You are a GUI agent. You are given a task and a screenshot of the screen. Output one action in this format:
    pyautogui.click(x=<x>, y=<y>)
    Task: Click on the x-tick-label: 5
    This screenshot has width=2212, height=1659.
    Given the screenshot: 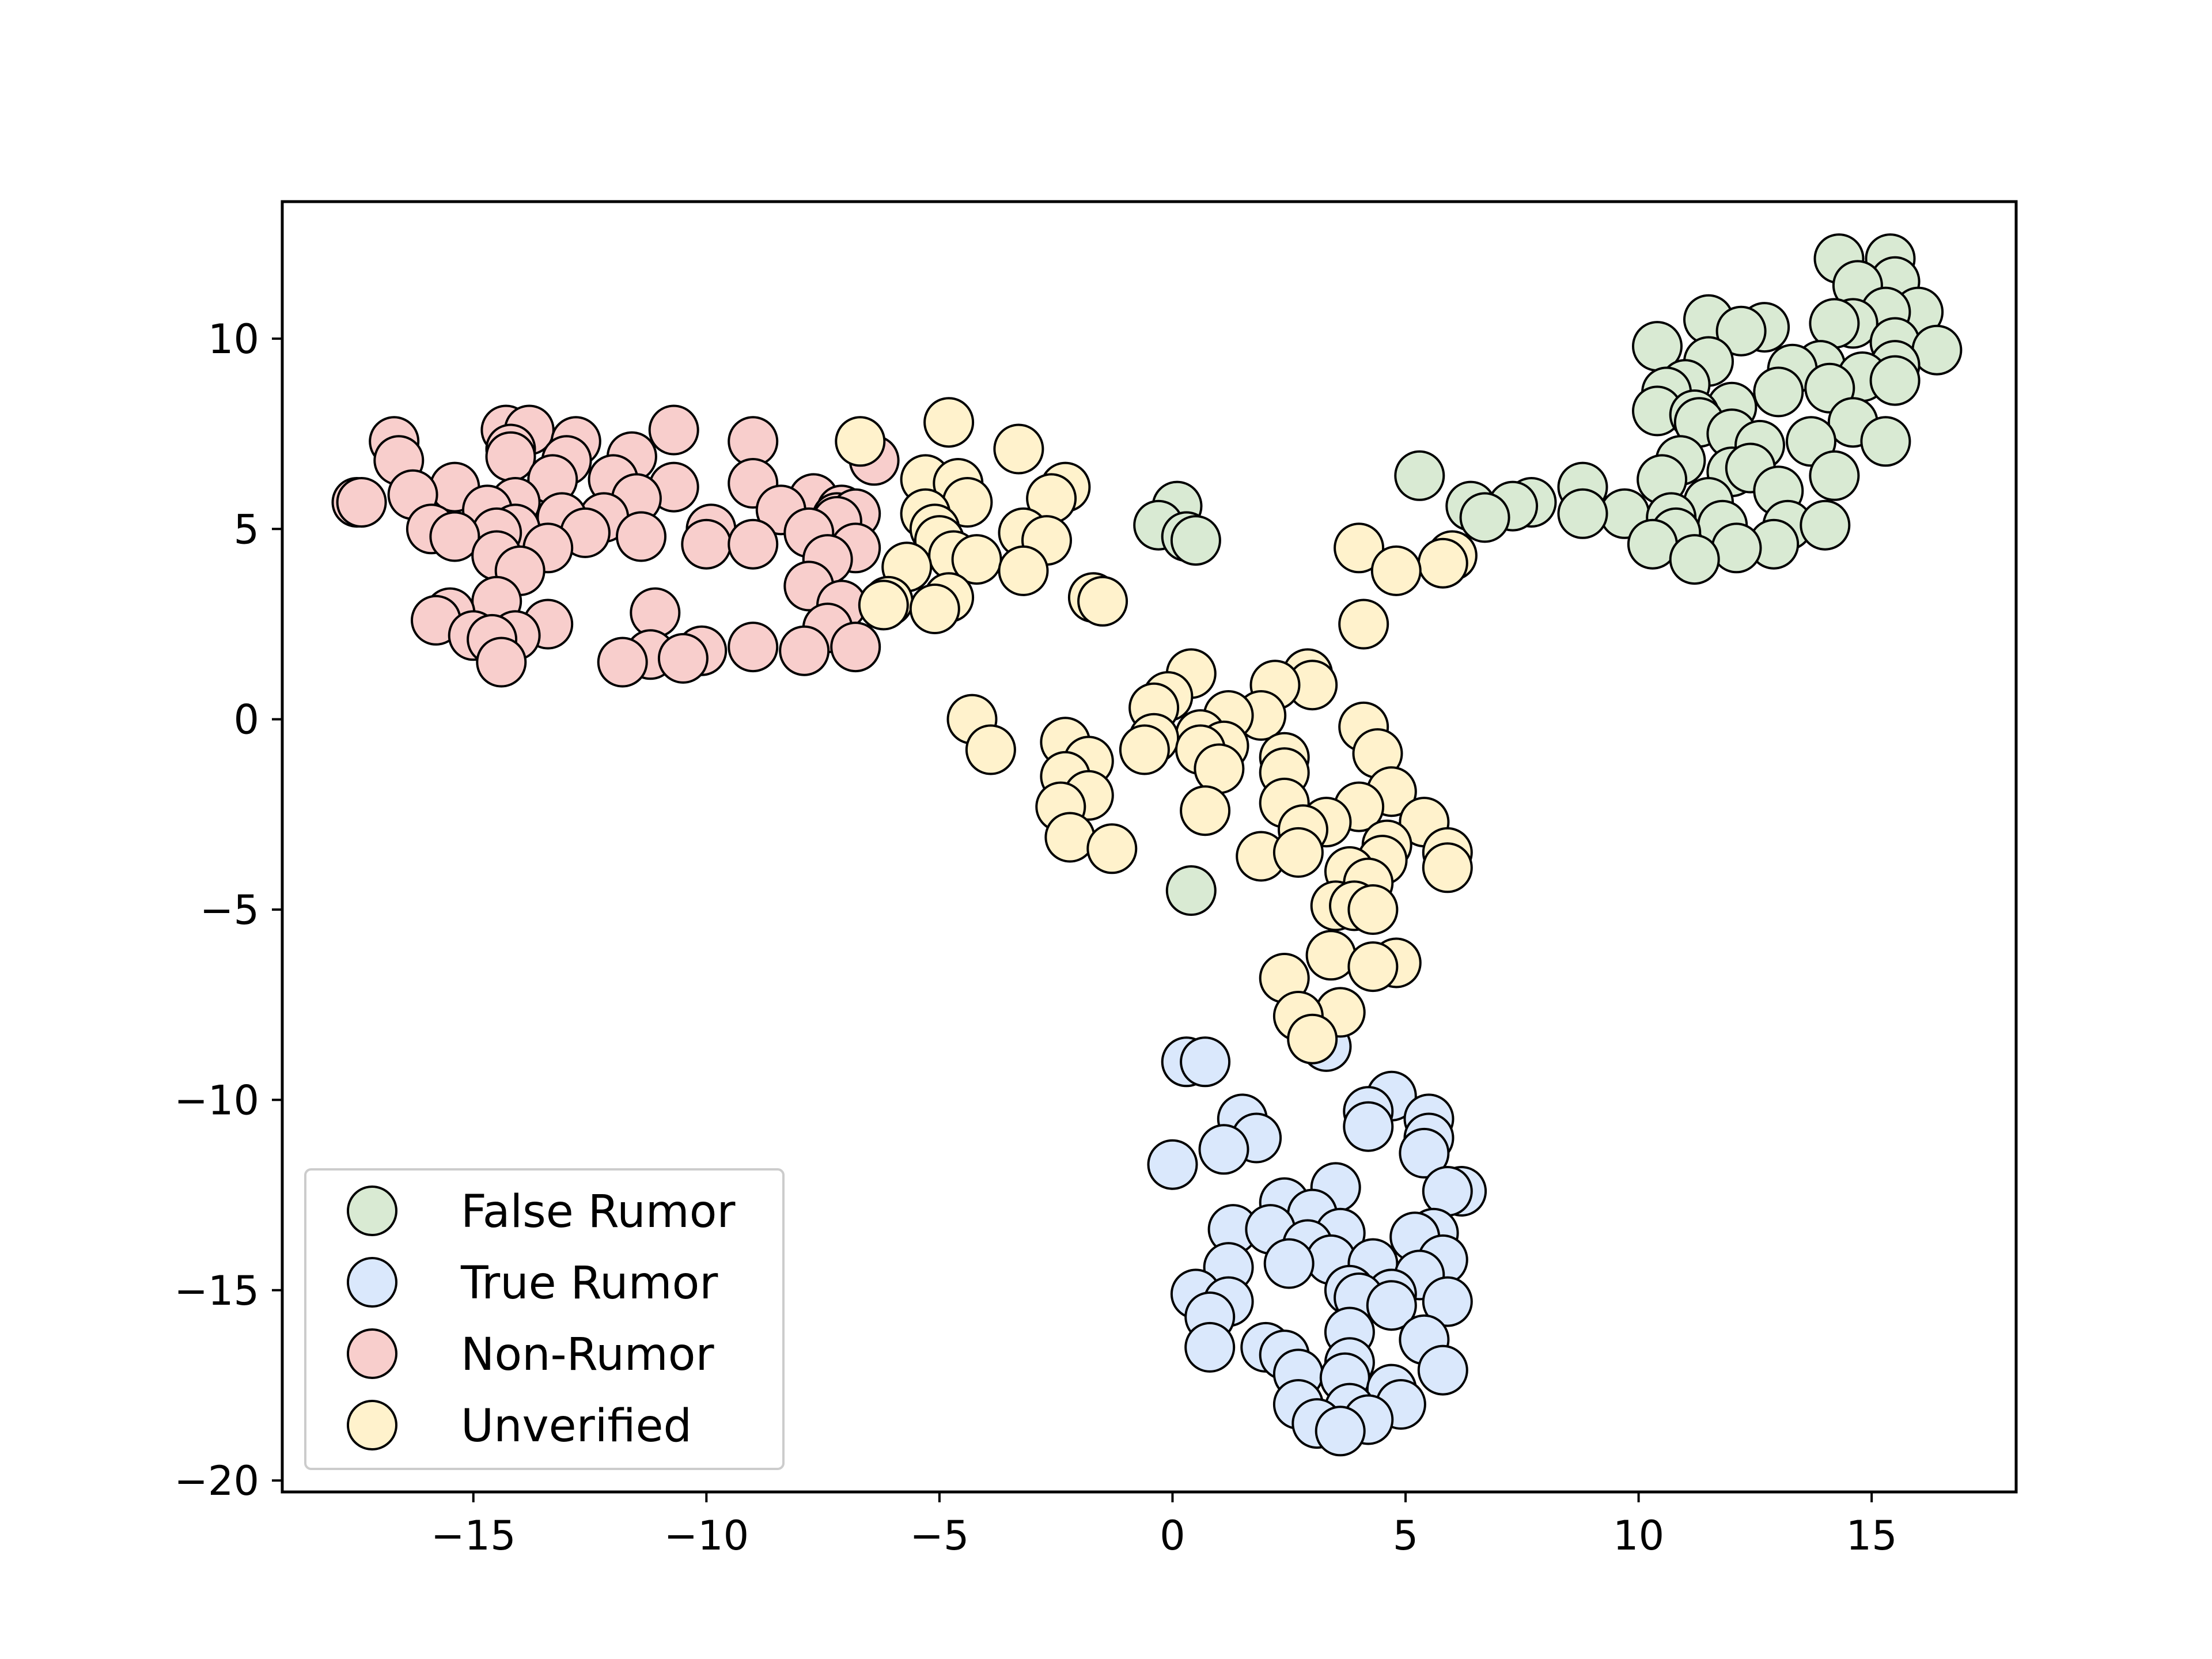 What is the action you would take?
    pyautogui.click(x=1406, y=1535)
    